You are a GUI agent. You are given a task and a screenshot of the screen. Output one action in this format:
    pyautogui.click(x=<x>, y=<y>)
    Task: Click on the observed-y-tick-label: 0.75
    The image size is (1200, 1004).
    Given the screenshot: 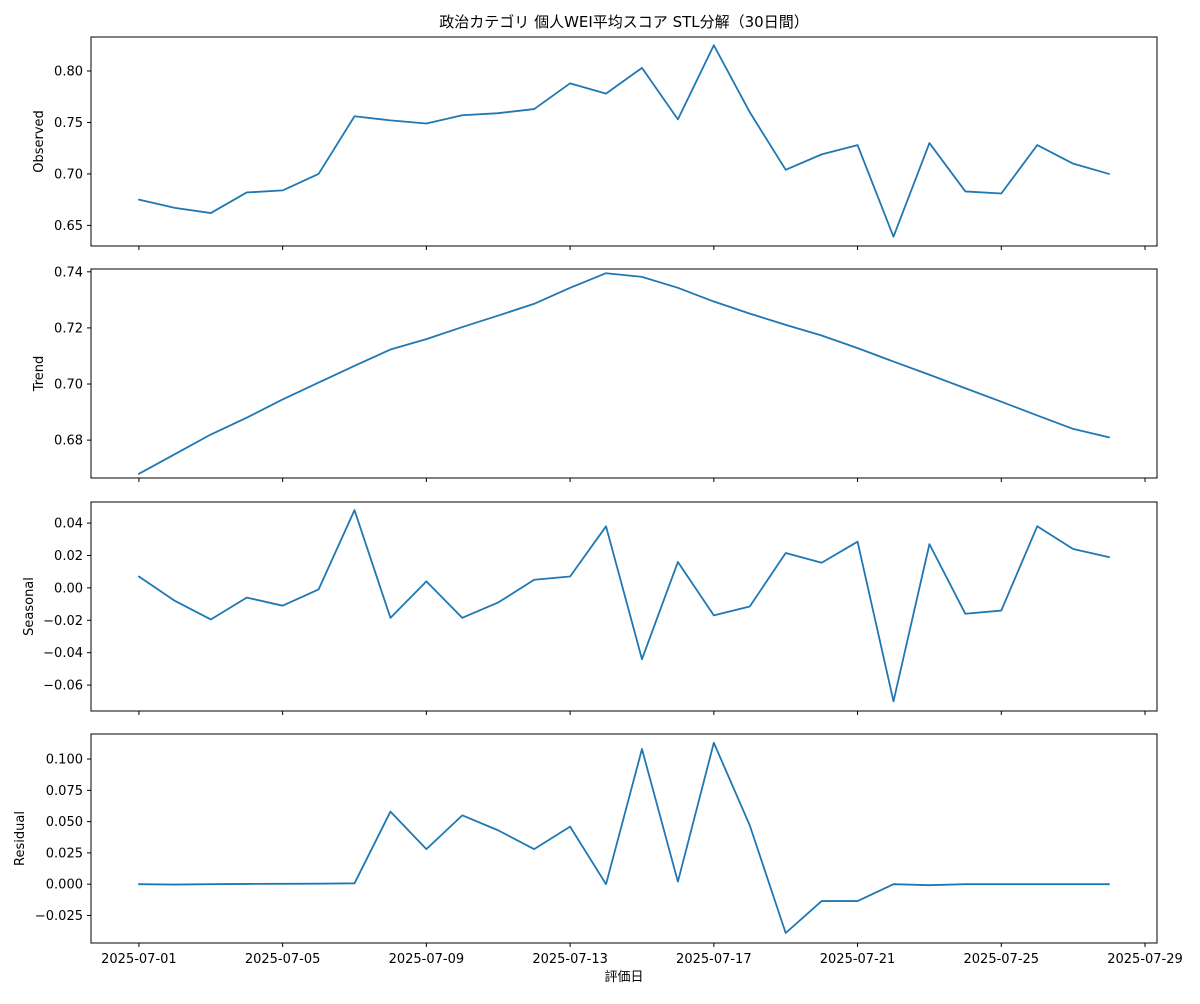 What is the action you would take?
    pyautogui.click(x=68, y=123)
    